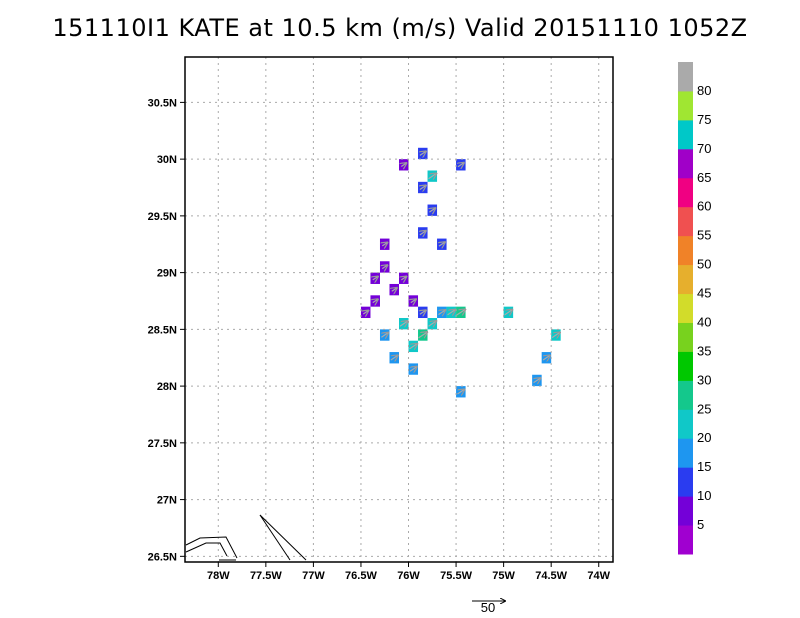  What do you see at coordinates (704, 466) in the screenshot?
I see `colorbar-label: 15` at bounding box center [704, 466].